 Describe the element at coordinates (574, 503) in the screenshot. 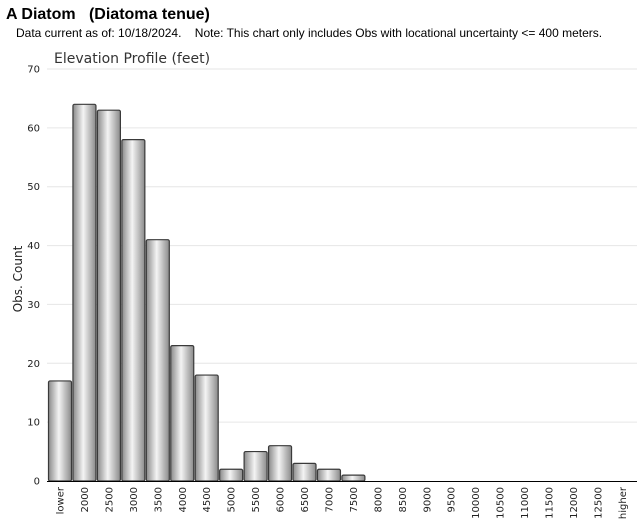

I see `x-tick-label: 12000` at that location.